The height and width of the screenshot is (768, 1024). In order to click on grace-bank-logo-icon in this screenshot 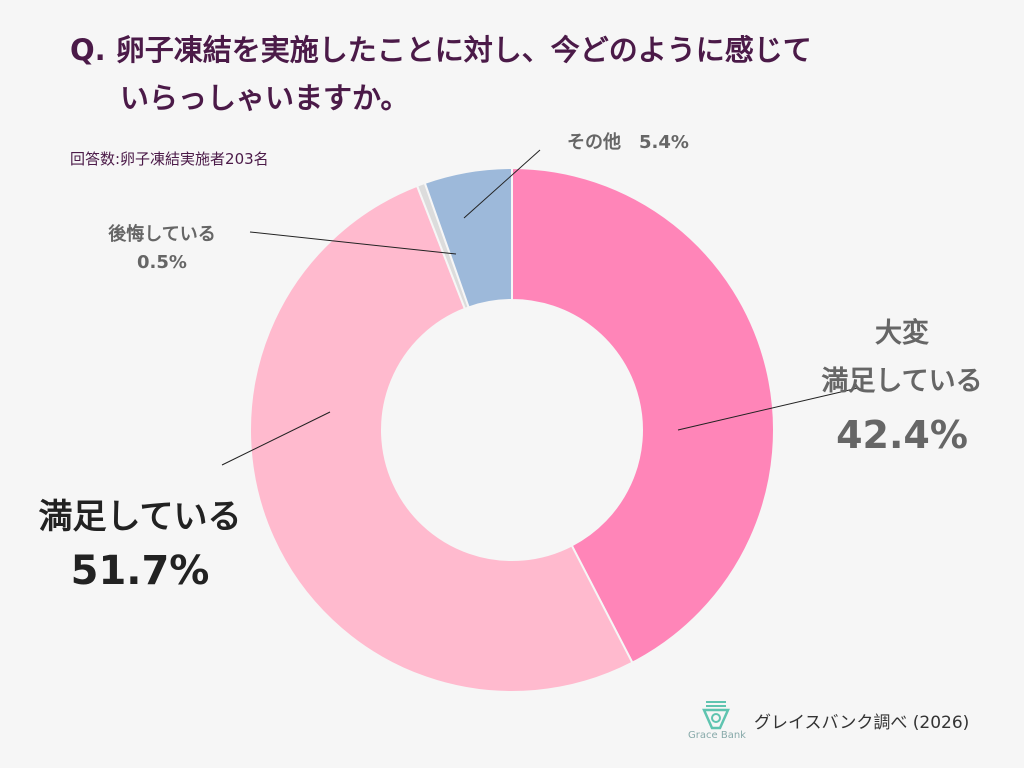, I will do `click(716, 715)`.